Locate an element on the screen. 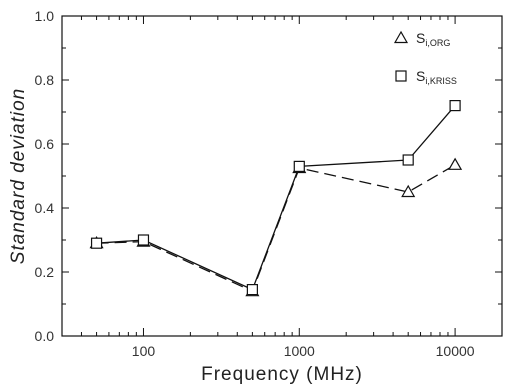 The height and width of the screenshot is (384, 517). y-axis-title: Standard deviation is located at coordinates (18, 176).